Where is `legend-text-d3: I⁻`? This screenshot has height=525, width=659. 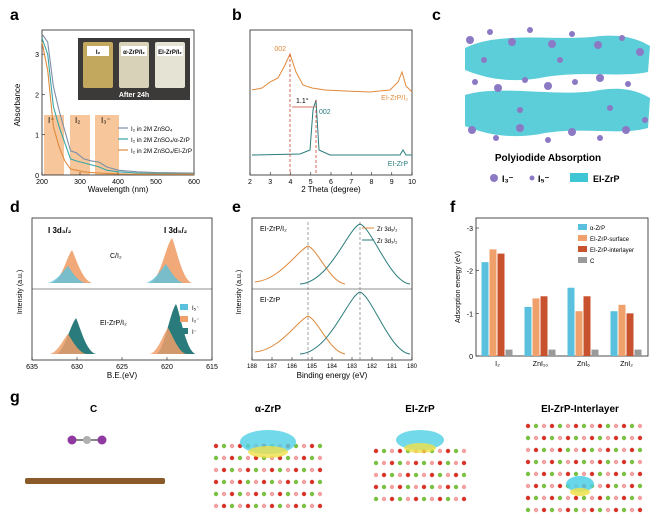 legend-text-d3: I⁻ is located at coordinates (194, 333).